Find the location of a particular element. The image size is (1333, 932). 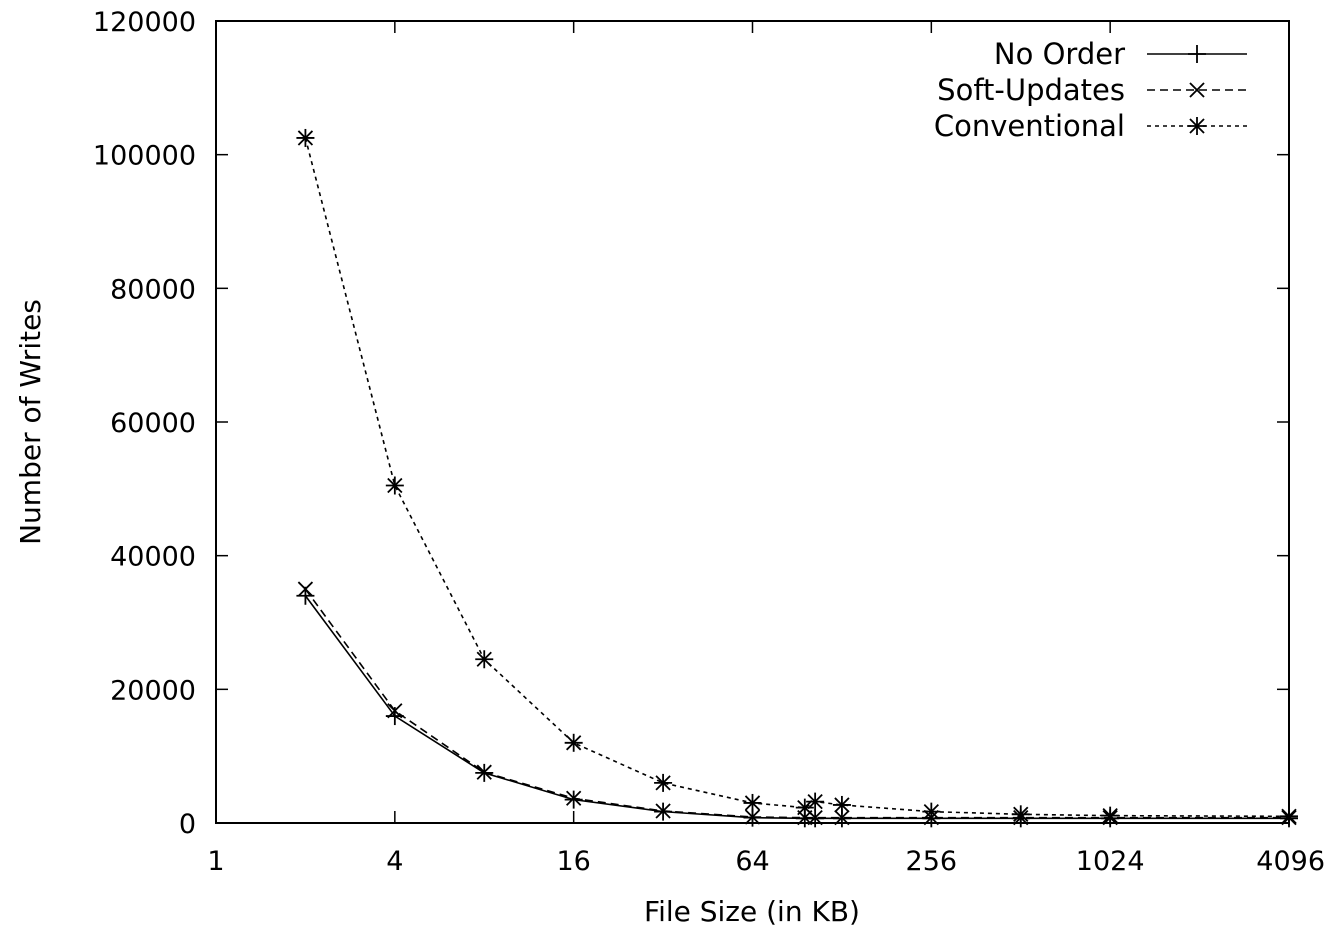

y-tick-label: 100000 is located at coordinates (144, 156).